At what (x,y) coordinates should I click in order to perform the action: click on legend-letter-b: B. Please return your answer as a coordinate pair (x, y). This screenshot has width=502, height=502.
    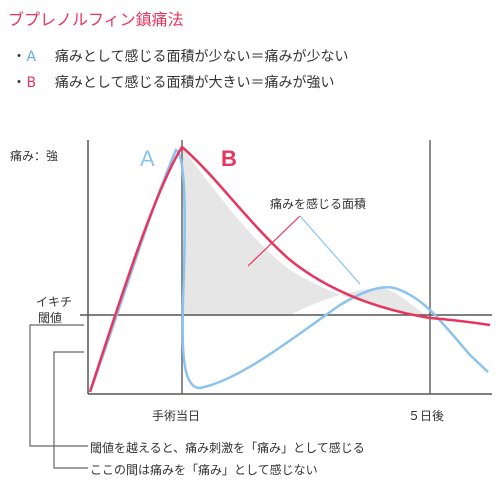
    Looking at the image, I should click on (31, 83).